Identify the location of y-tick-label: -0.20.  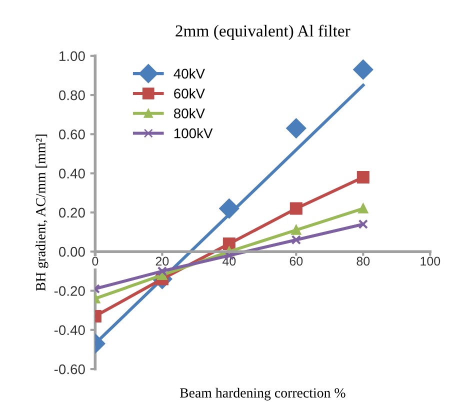
(69, 291).